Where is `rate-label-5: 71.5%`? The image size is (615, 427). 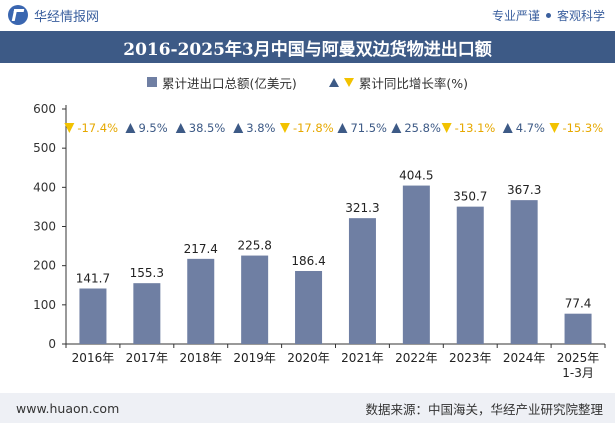 rate-label-5: 71.5% is located at coordinates (368, 128).